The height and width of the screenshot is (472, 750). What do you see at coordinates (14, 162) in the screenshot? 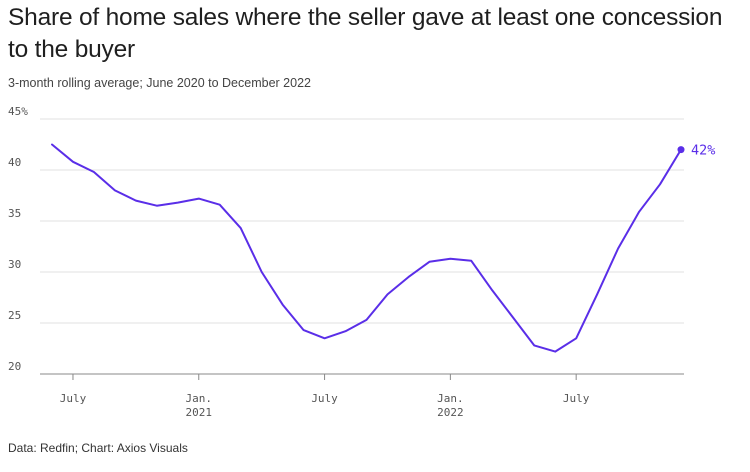
I see `y-tick-label: 40` at bounding box center [14, 162].